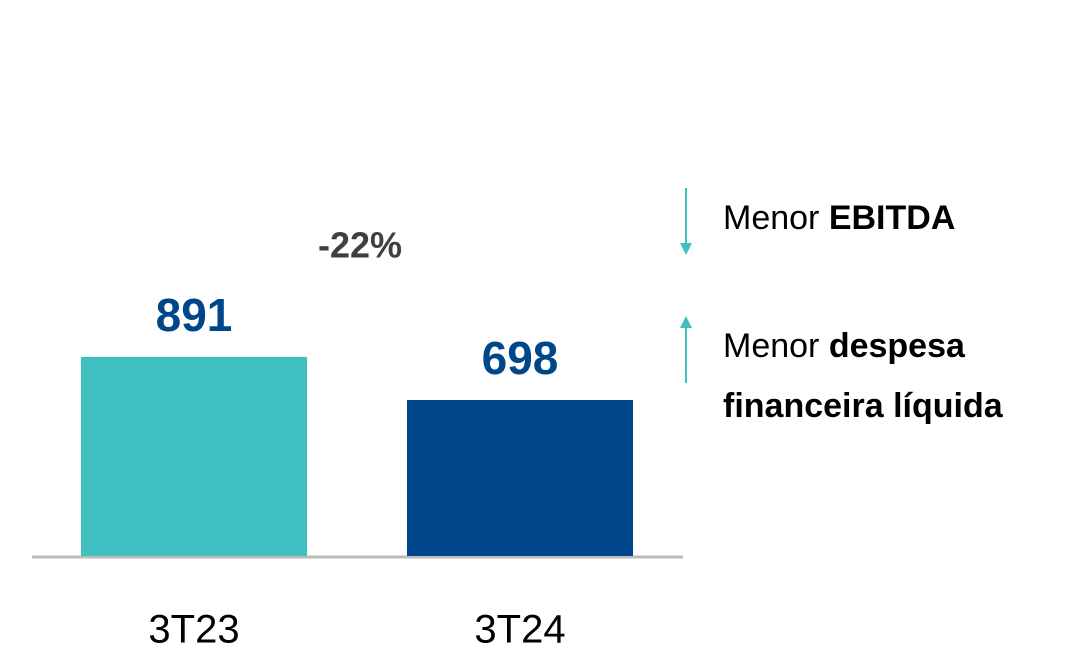 This screenshot has width=1078, height=654. Describe the element at coordinates (892, 218) in the screenshot. I see `annotation-part: EBITDA` at that location.